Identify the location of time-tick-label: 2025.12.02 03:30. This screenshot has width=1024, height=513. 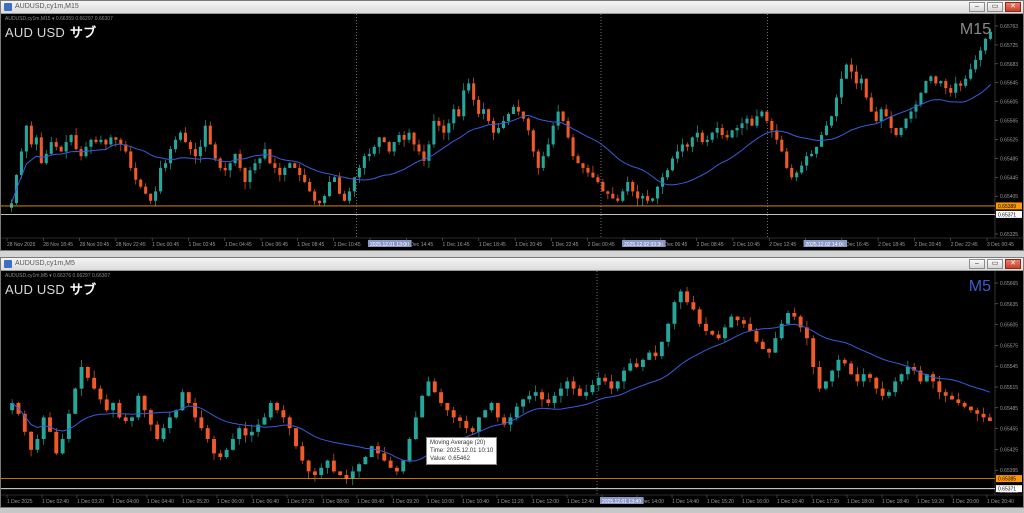
(643, 245).